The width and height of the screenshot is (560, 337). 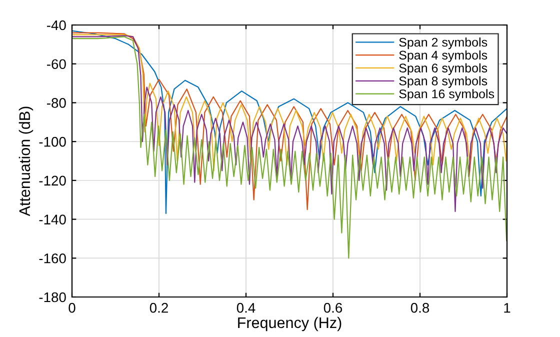 What do you see at coordinates (507, 308) in the screenshot?
I see `x-tick-label: 1` at bounding box center [507, 308].